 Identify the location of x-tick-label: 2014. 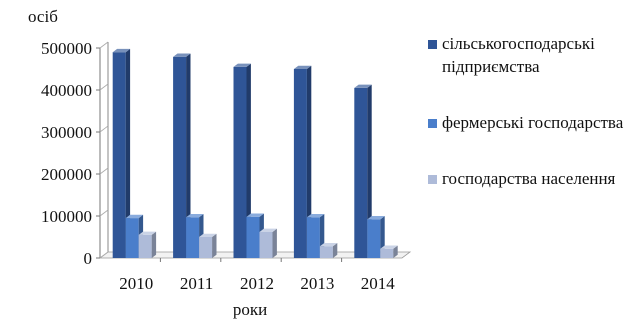
(378, 283).